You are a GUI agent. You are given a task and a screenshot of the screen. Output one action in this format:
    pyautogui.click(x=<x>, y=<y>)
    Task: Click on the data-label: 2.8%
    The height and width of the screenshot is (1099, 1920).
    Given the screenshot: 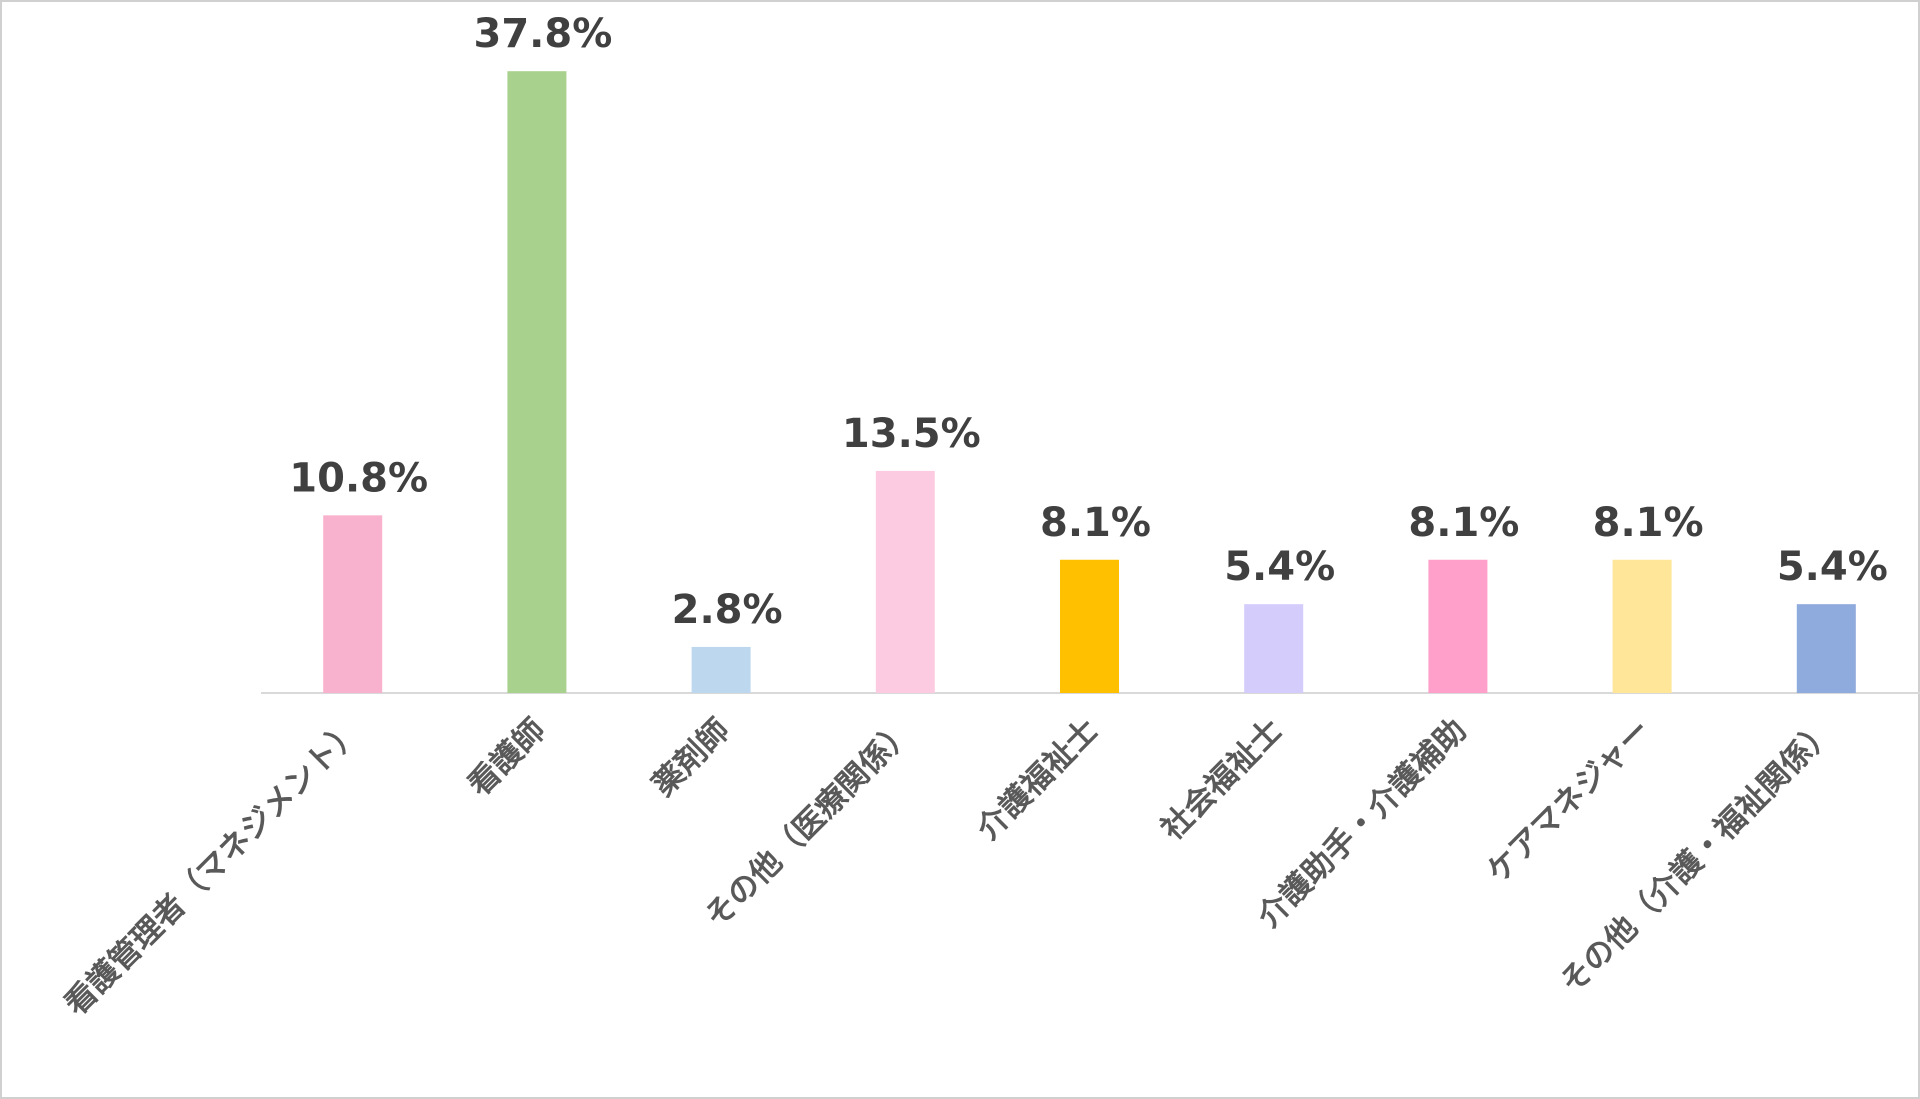 What is the action you would take?
    pyautogui.click(x=727, y=610)
    